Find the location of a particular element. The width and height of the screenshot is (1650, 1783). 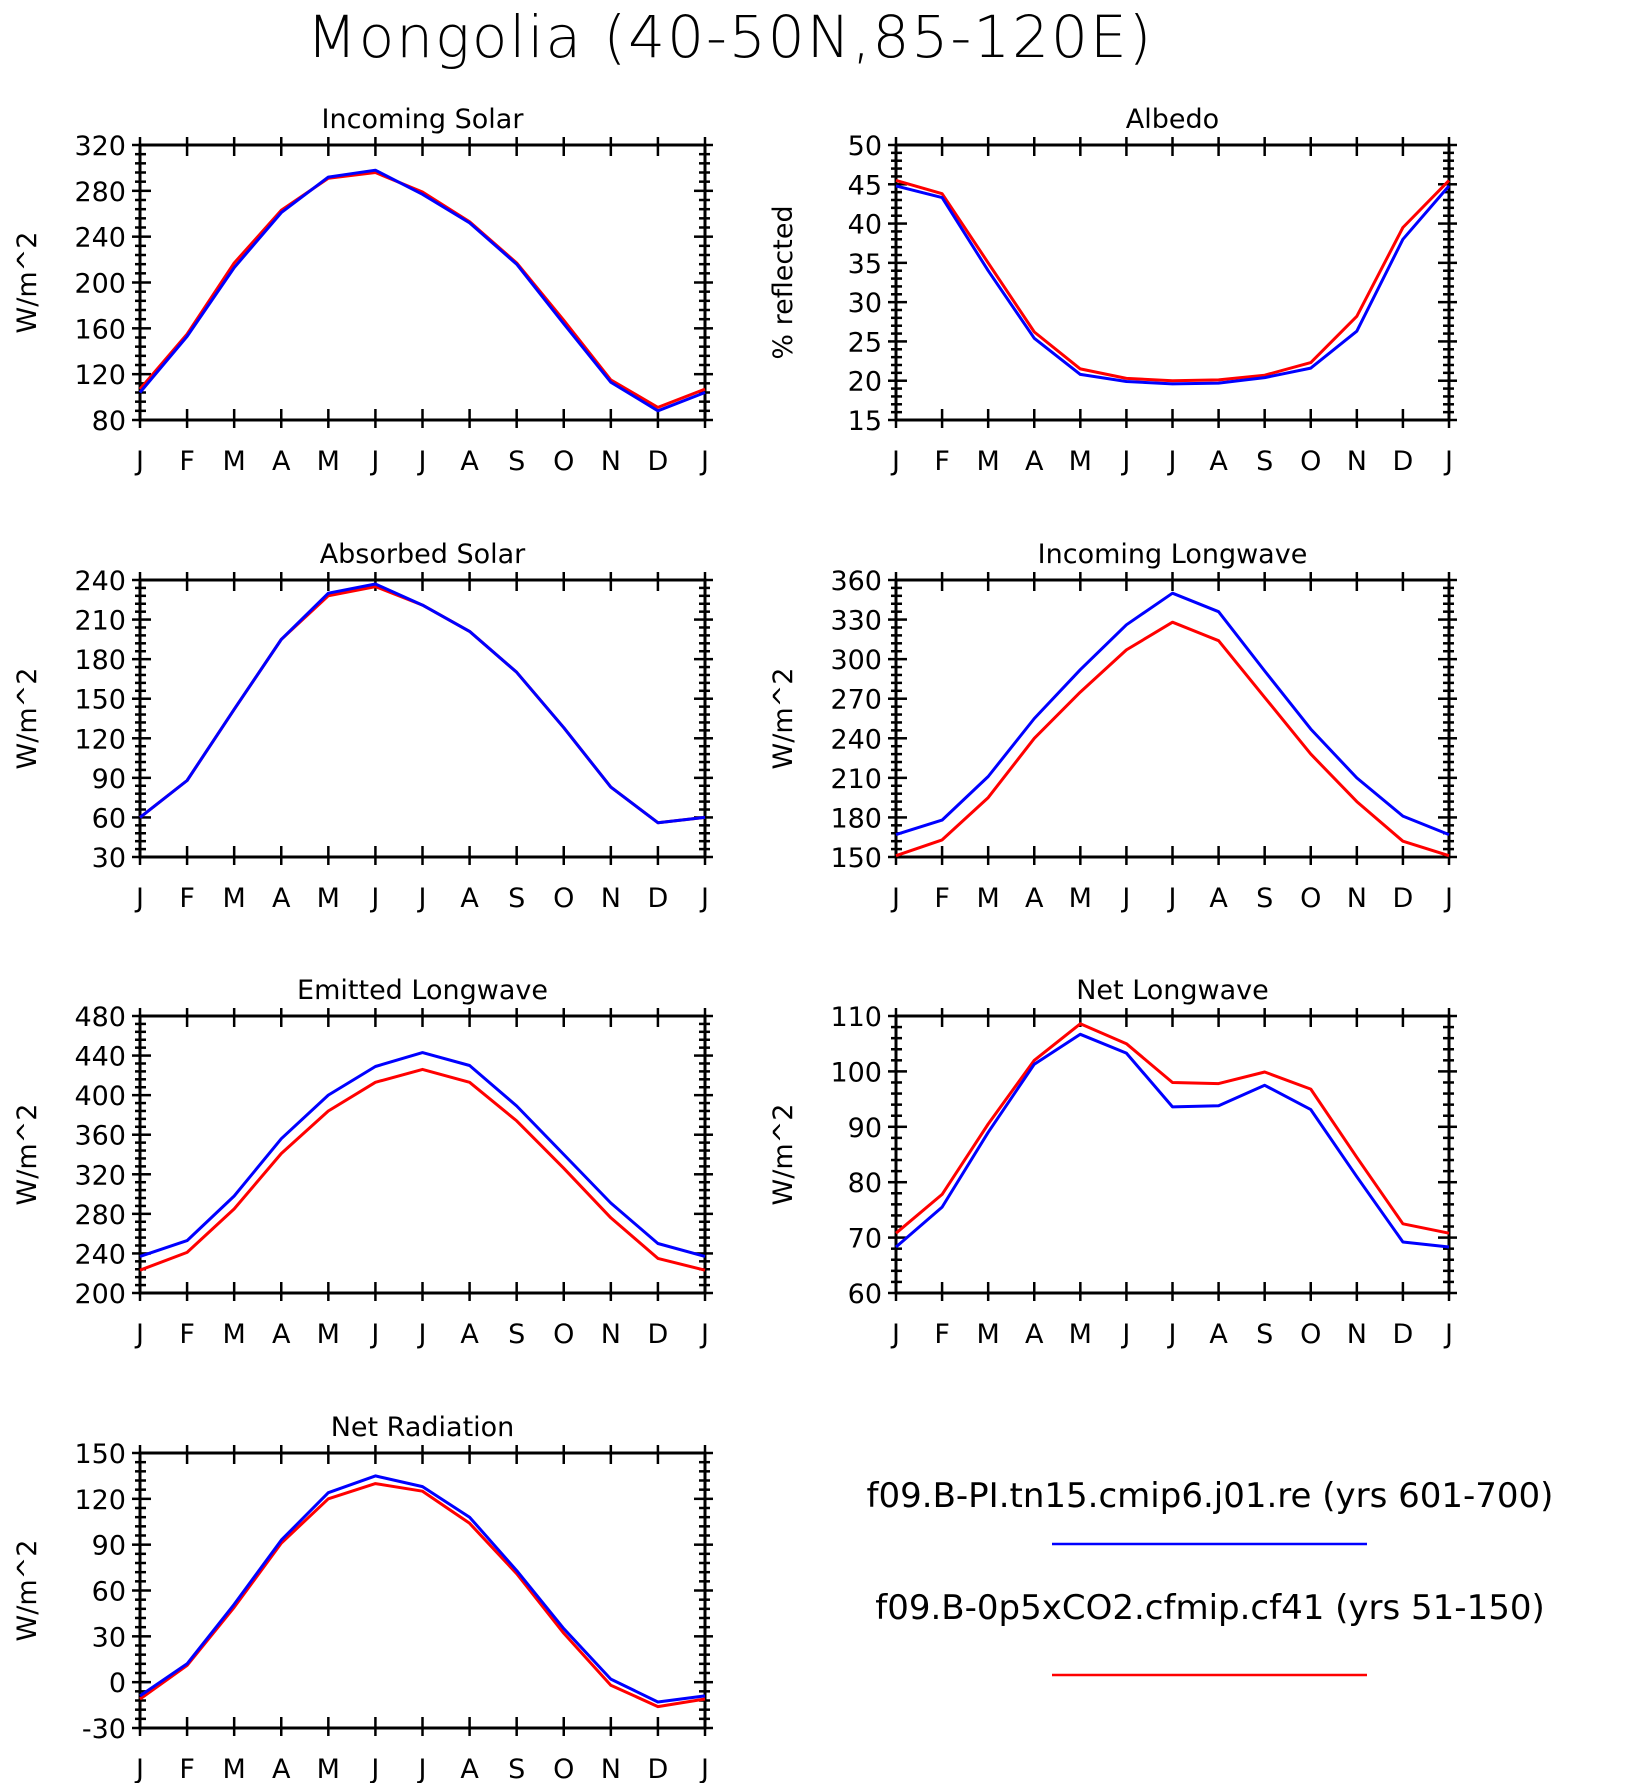

y-tick-label: 360 is located at coordinates (100, 1136).